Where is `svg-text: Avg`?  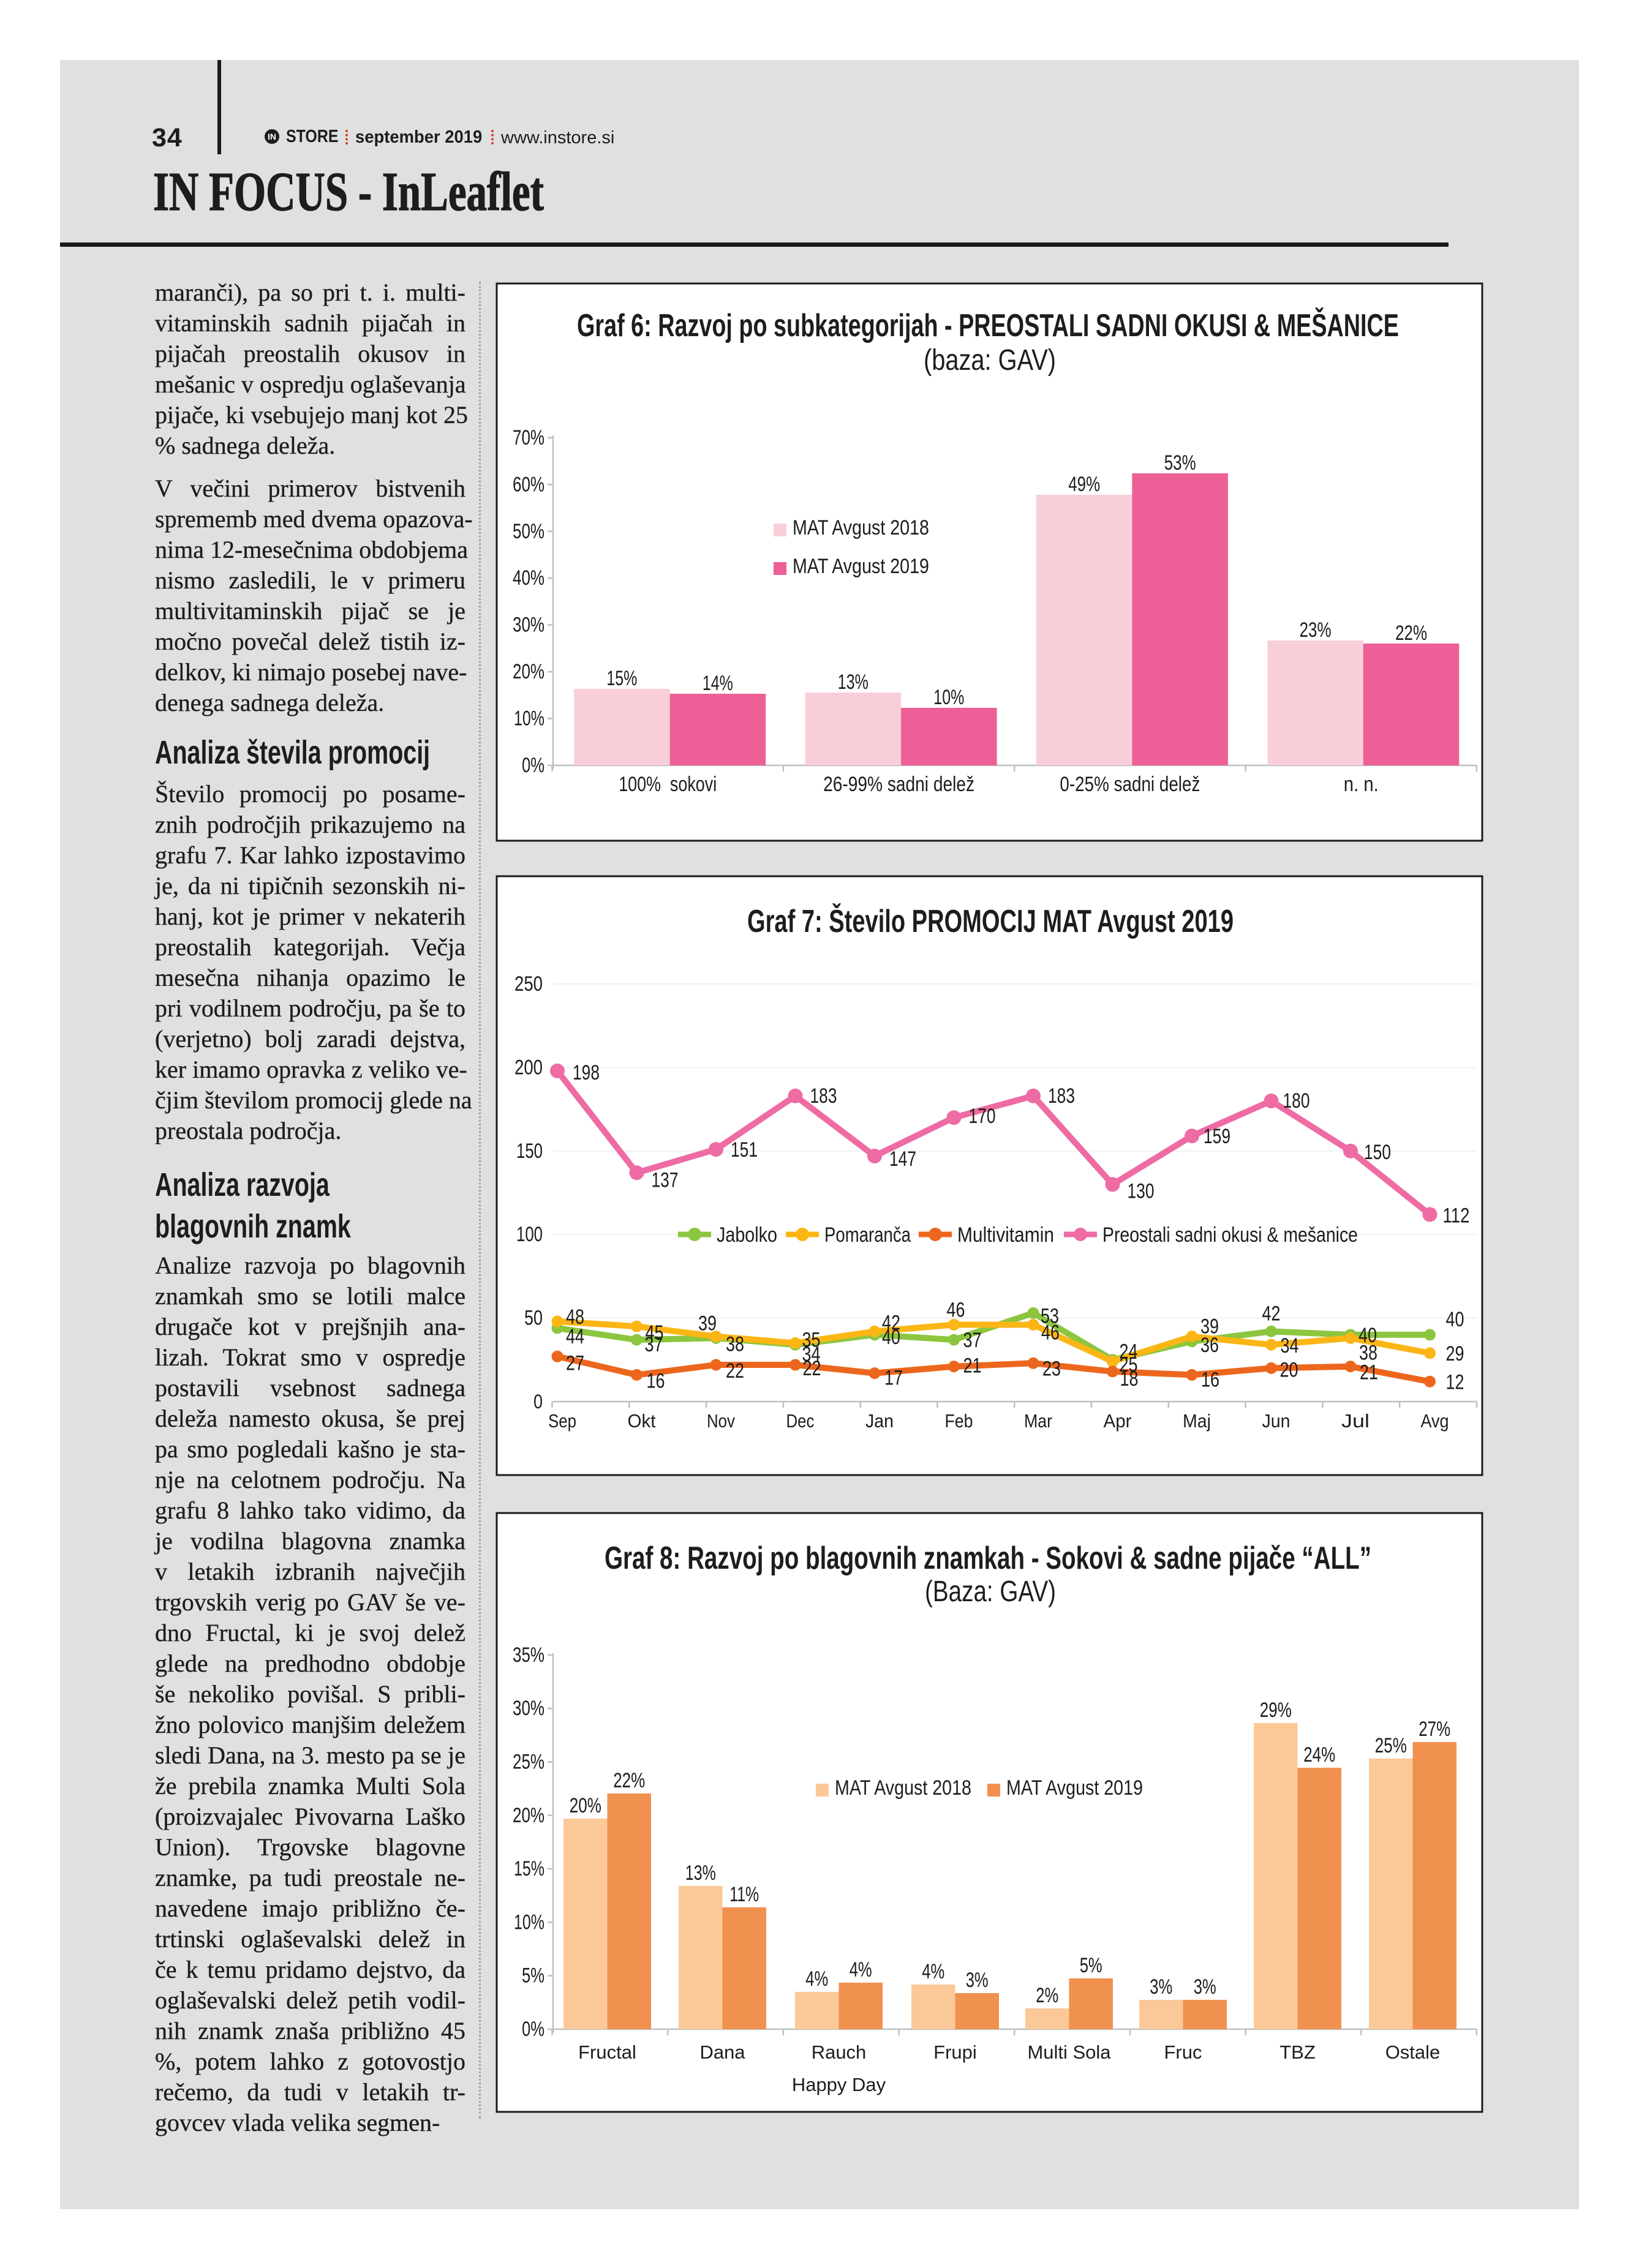
svg-text: Avg is located at coordinates (1435, 1421).